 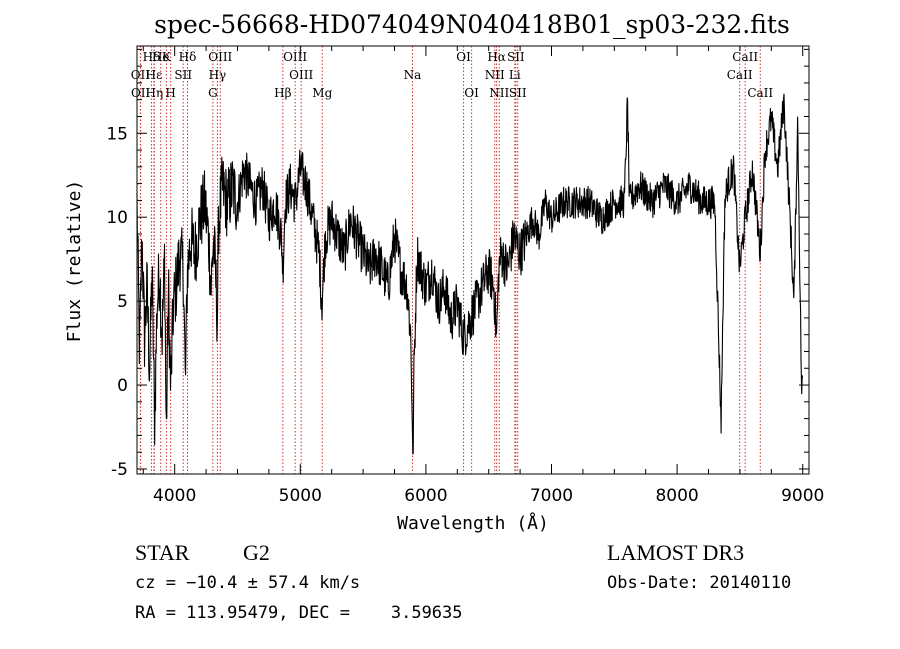 I want to click on y-axis-label: Flux (relative), so click(x=74, y=261).